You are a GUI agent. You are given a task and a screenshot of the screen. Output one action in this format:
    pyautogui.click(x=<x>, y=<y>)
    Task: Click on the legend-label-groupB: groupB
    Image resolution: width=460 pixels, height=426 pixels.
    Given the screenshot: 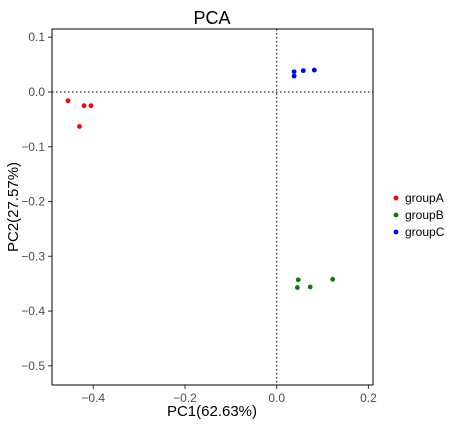 What is the action you would take?
    pyautogui.click(x=424, y=215)
    